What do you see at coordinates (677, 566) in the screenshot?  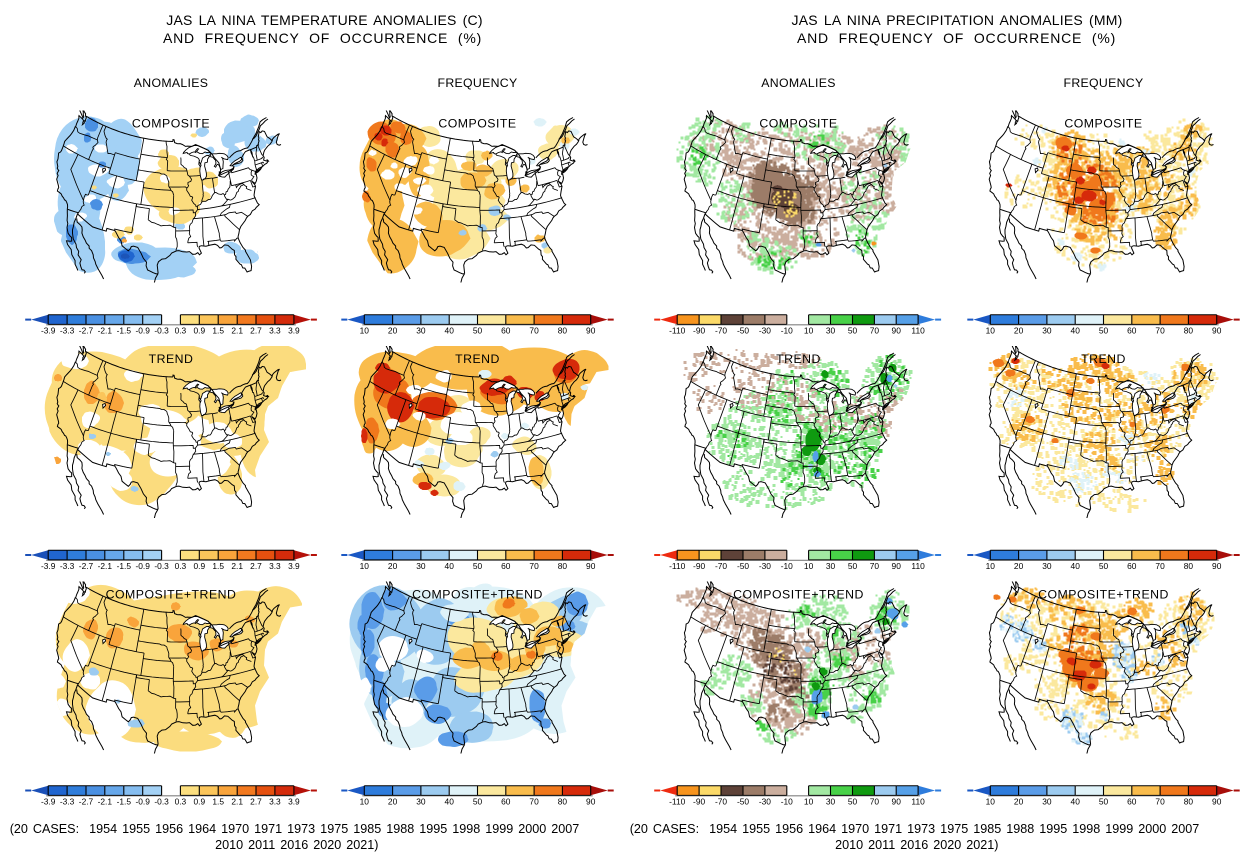 I see `svg-text: -110` at bounding box center [677, 566].